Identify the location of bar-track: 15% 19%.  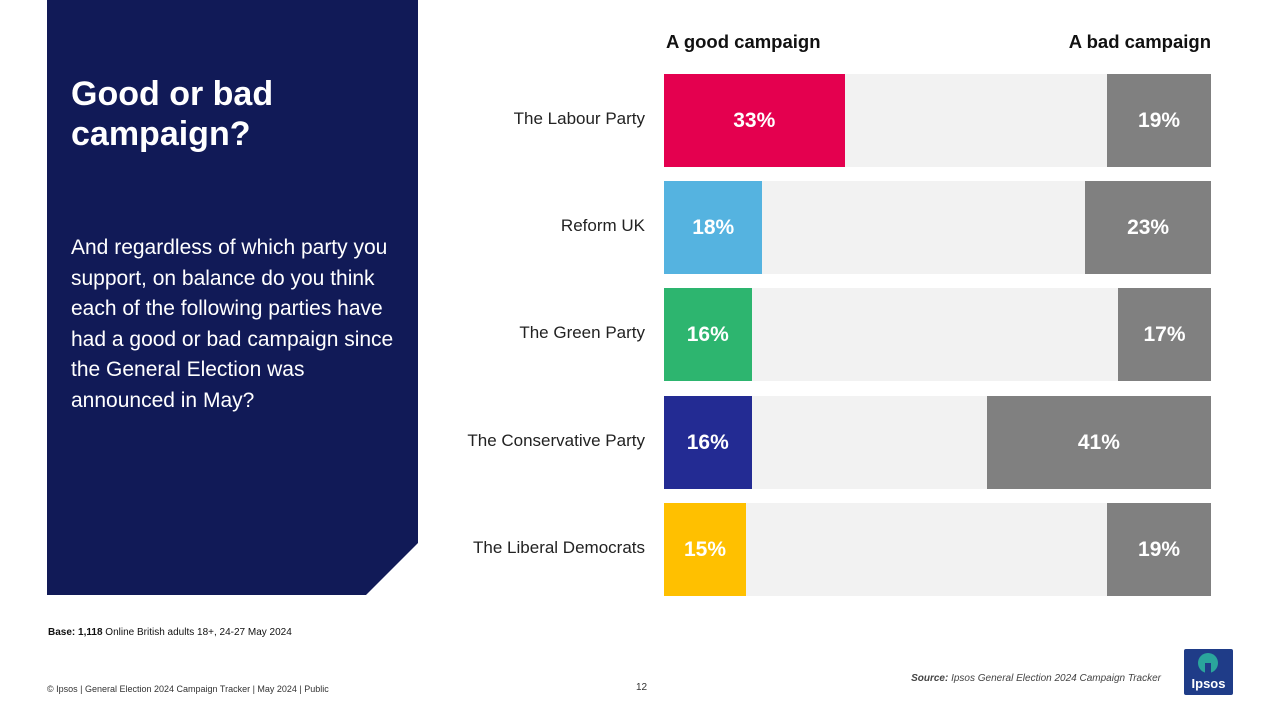
(937, 549).